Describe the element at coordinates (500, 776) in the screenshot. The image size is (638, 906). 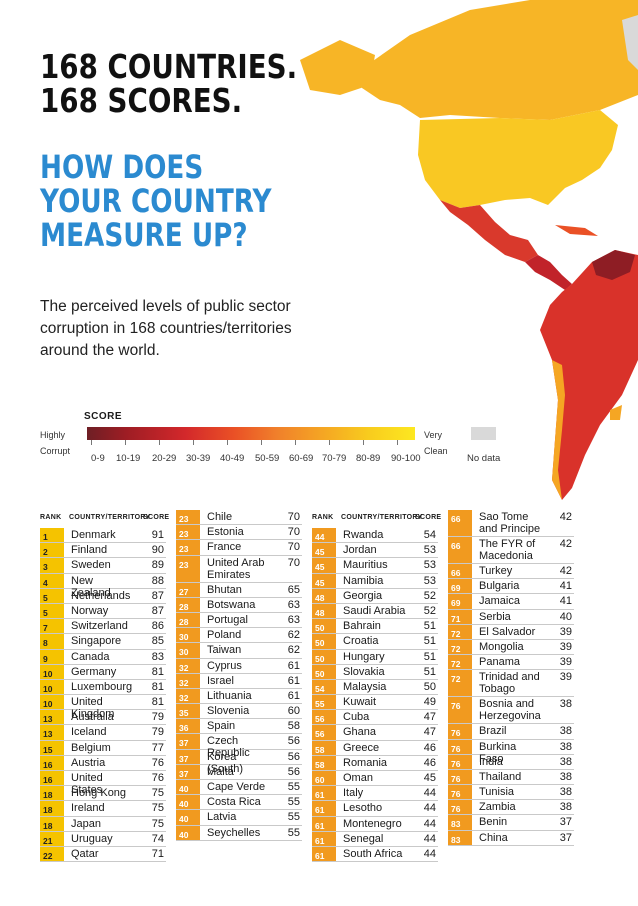
I see `country-cell: Thailand` at that location.